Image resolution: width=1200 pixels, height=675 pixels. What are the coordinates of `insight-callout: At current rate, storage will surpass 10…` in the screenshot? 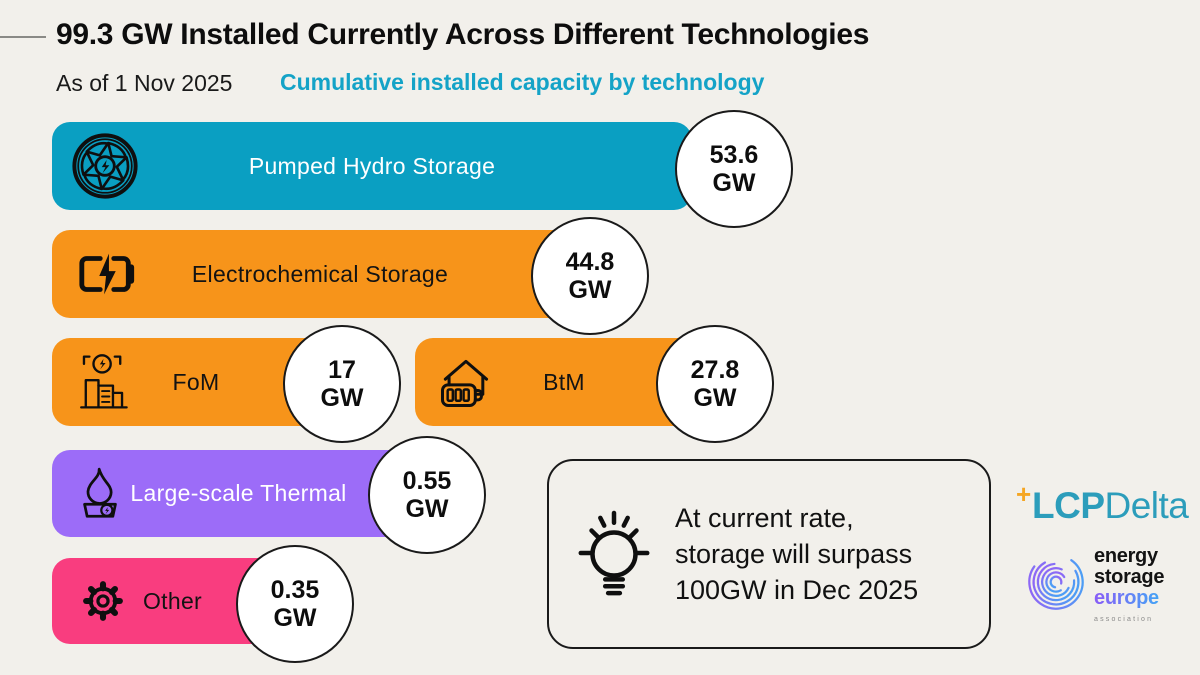 It's located at (769, 554).